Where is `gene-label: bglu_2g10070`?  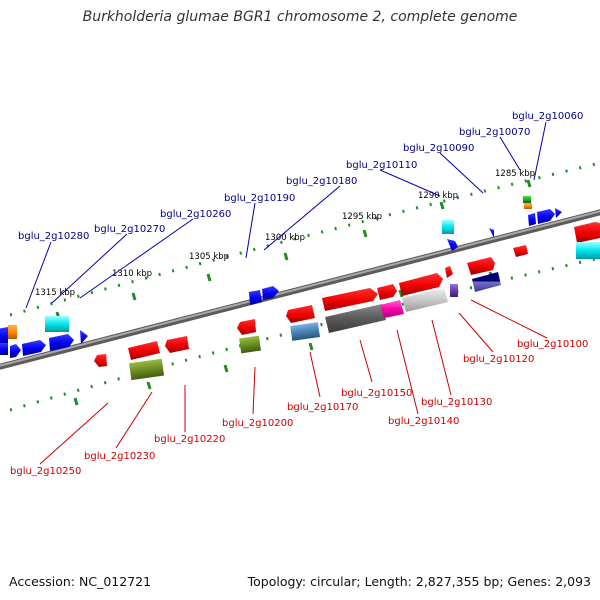
gene-label: bglu_2g10070 is located at coordinates (494, 132).